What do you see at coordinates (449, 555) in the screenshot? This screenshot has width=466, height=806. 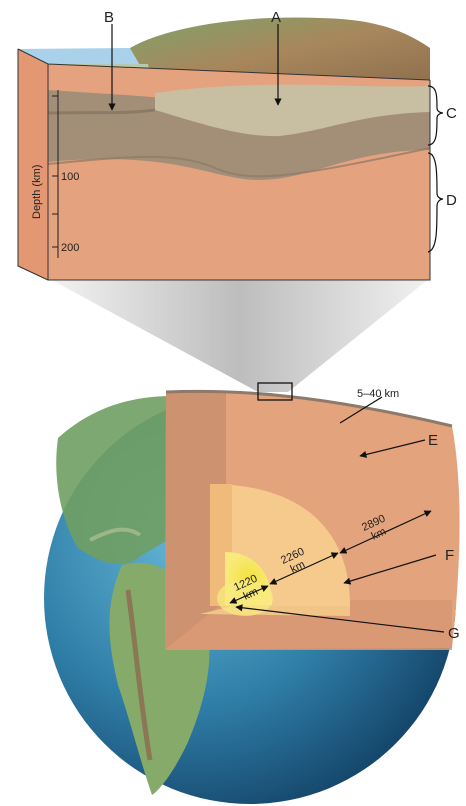 I see `label-f: F` at bounding box center [449, 555].